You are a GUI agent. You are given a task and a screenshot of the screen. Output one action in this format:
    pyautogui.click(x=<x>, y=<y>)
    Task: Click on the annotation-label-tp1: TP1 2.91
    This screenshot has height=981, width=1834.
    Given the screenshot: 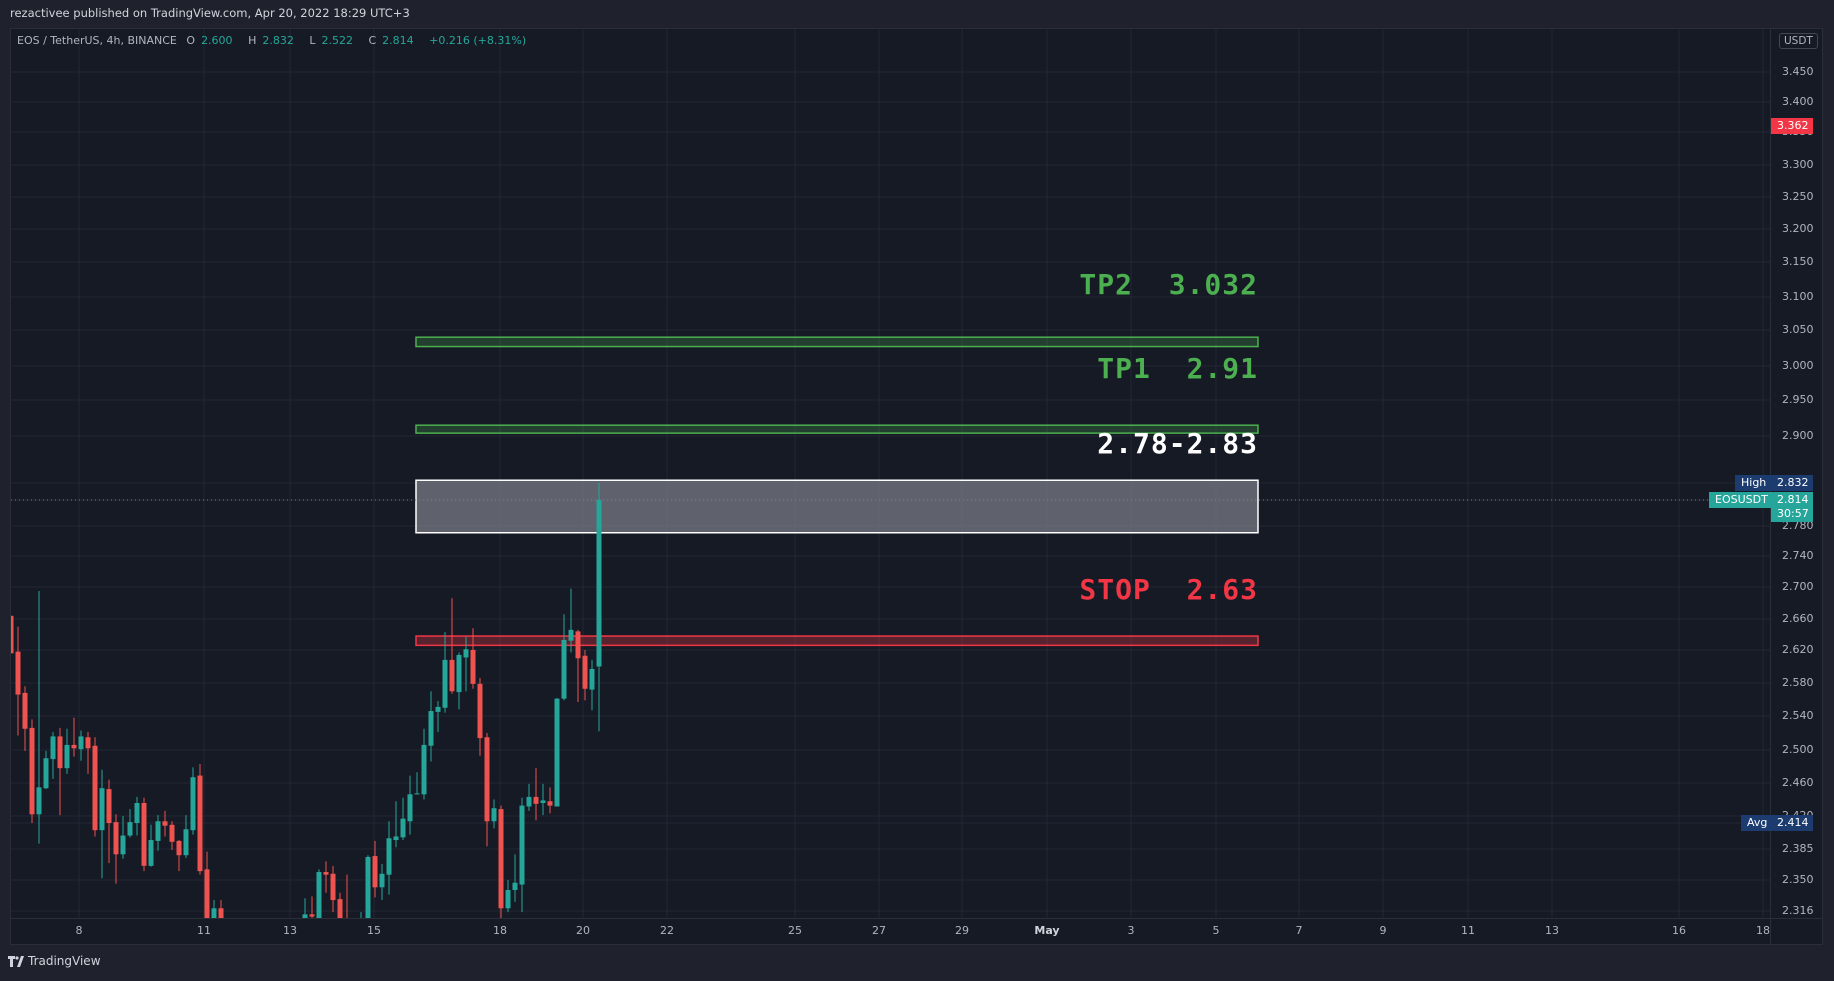 What is the action you would take?
    pyautogui.click(x=1177, y=368)
    